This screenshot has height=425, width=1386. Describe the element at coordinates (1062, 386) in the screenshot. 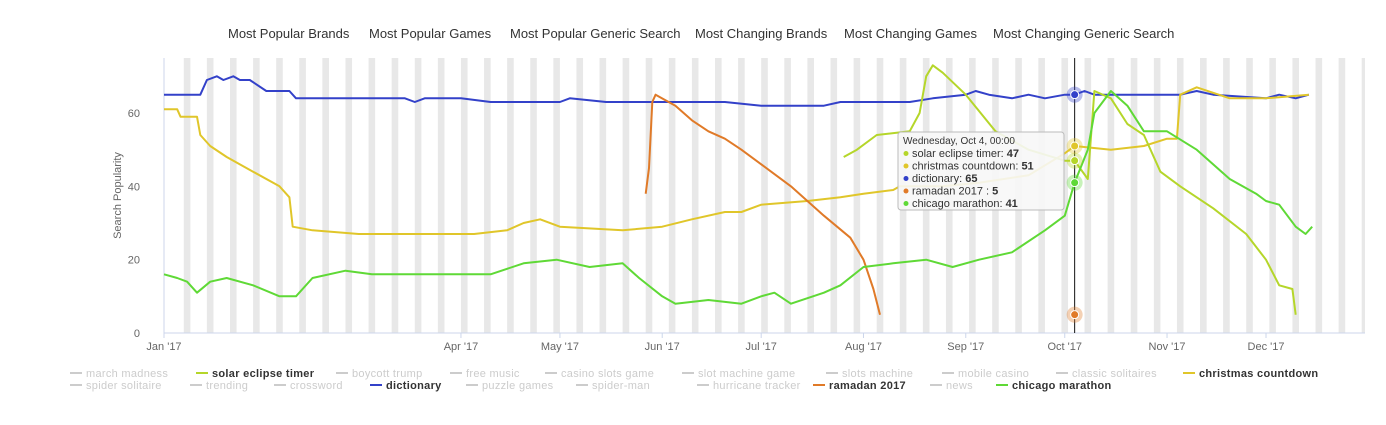

I see `legend-item: chicago marathon` at that location.